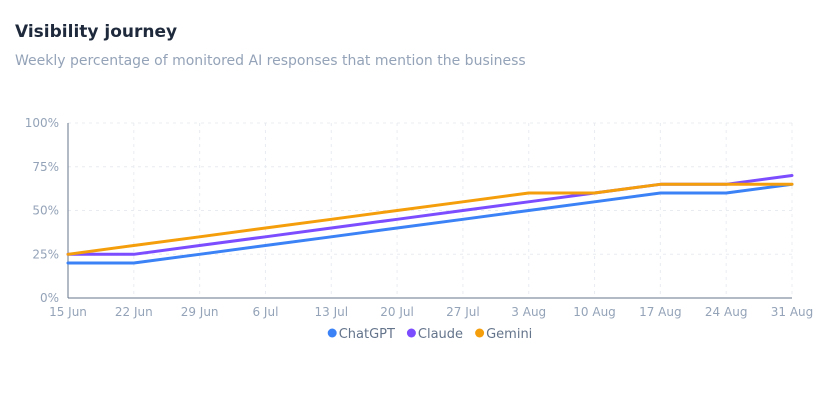 This screenshot has height=409, width=821. What do you see at coordinates (331, 312) in the screenshot?
I see `x-tick-label: 13 Jul` at bounding box center [331, 312].